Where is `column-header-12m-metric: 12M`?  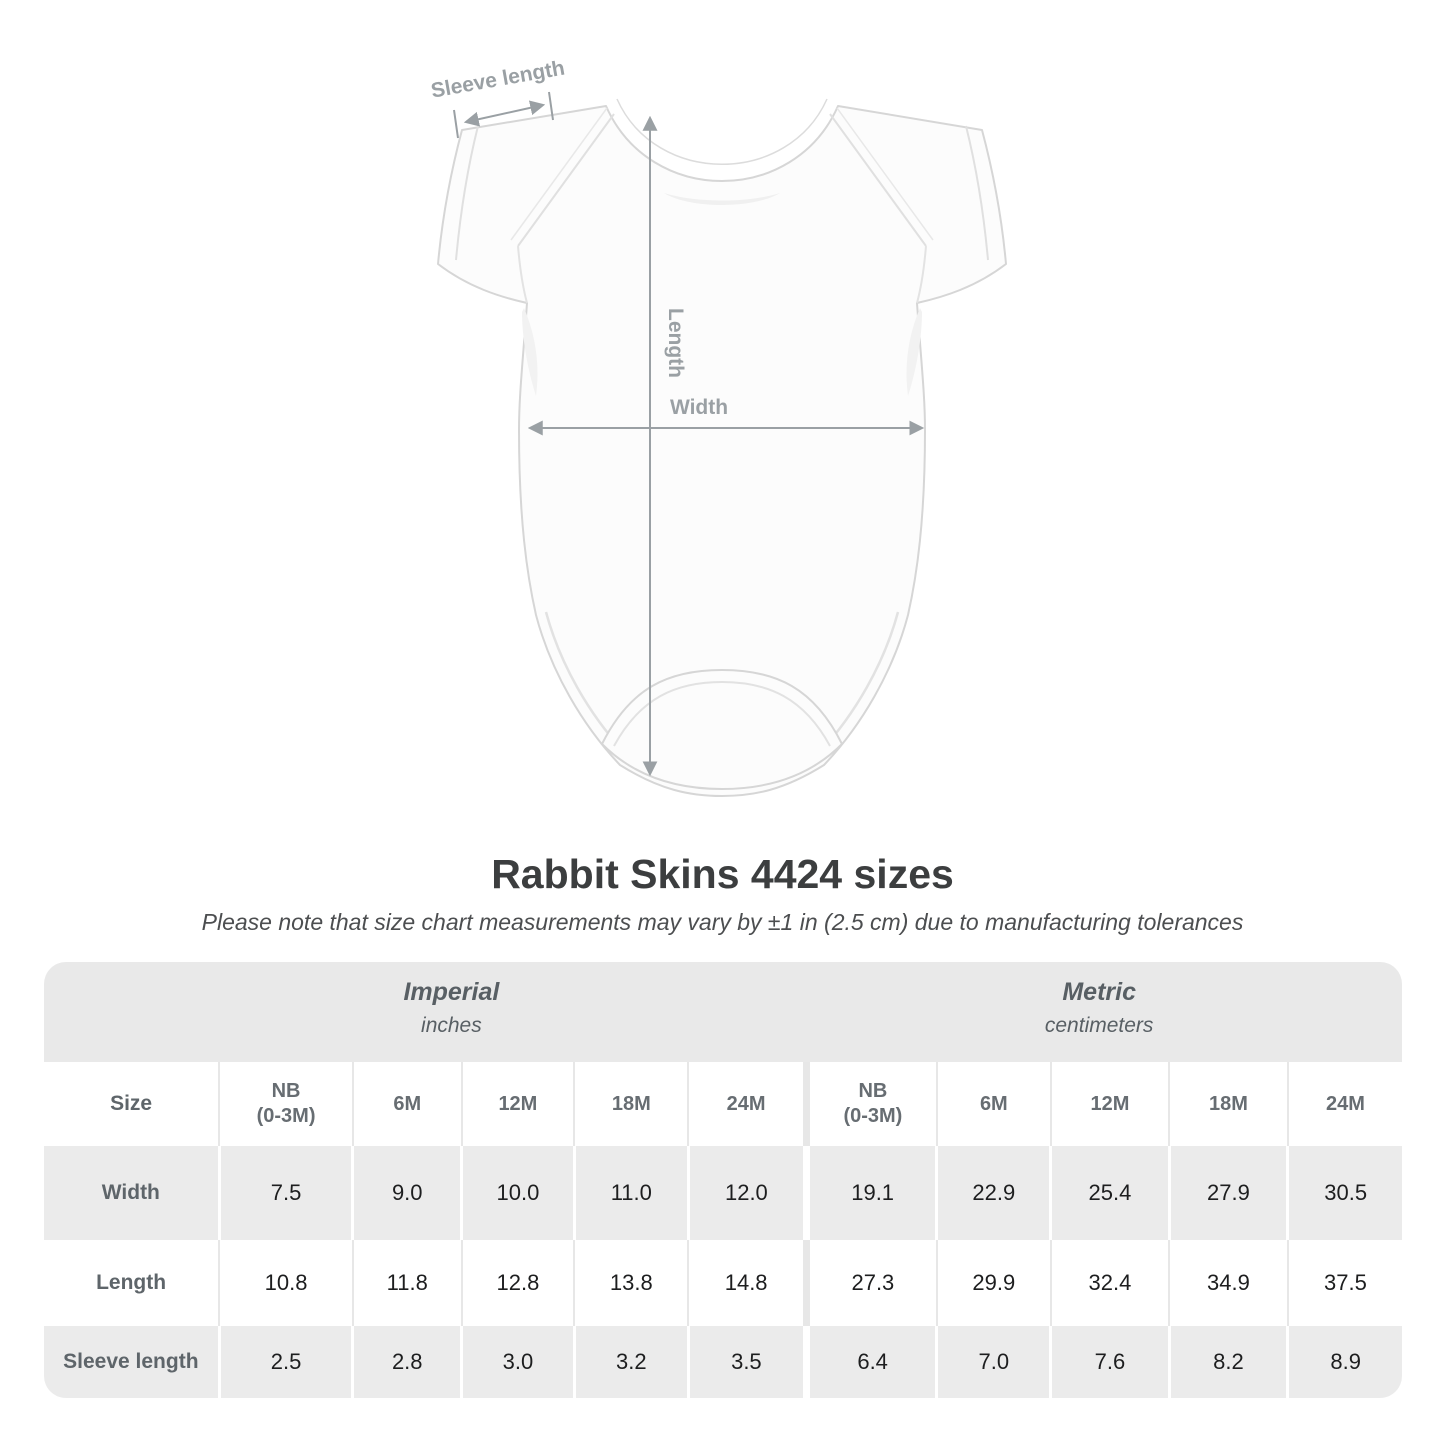 column-header-12m-metric: 12M is located at coordinates (1109, 1104).